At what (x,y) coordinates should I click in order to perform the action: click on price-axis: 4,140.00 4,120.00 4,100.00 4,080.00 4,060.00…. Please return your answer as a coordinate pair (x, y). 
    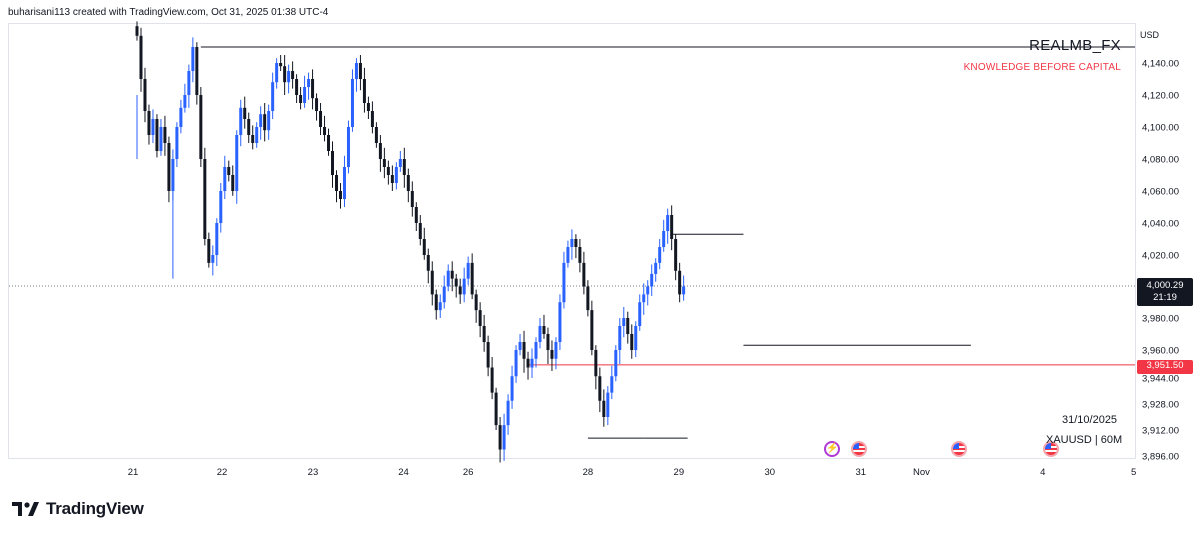
    Looking at the image, I should click on (1160, 261).